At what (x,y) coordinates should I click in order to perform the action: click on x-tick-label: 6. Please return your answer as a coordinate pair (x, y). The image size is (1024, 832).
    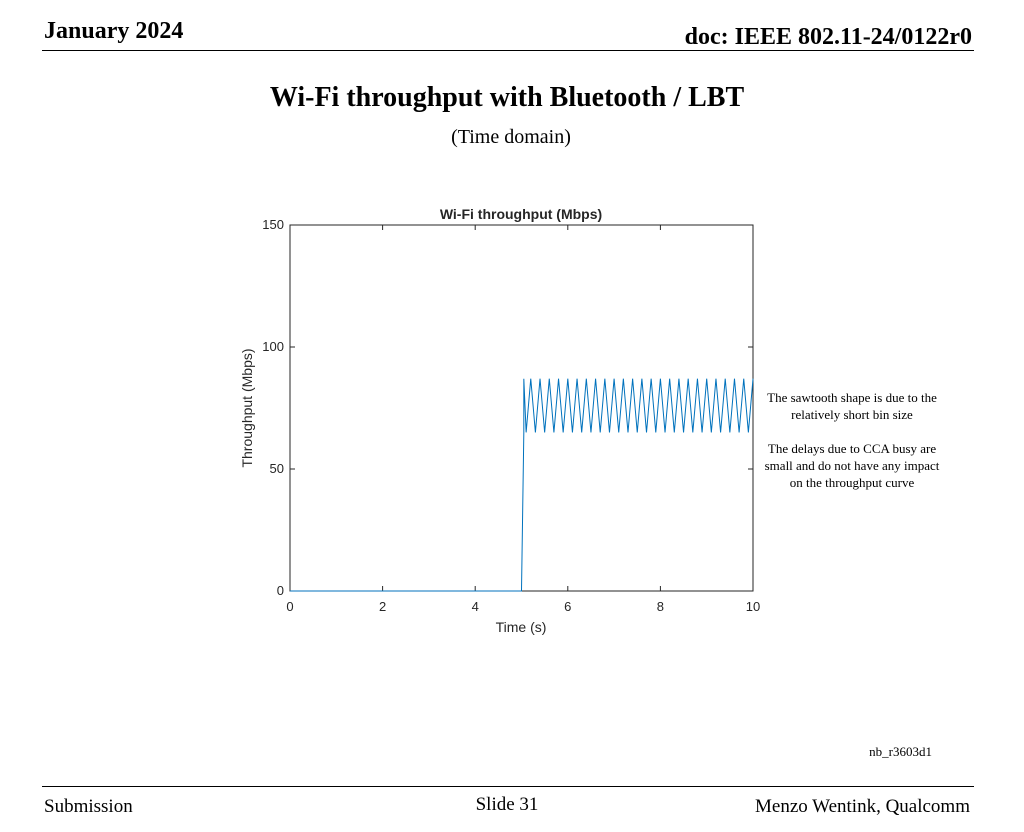
    Looking at the image, I should click on (567, 606).